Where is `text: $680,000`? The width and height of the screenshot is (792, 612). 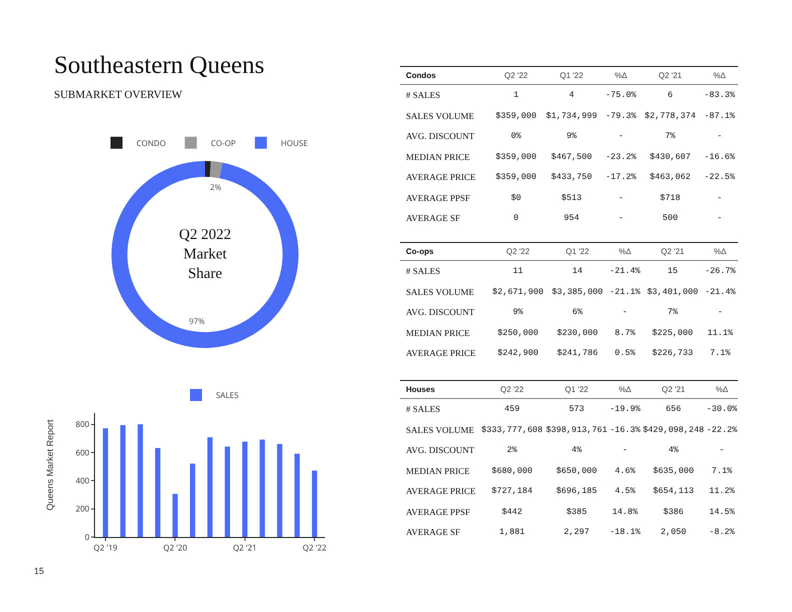
text: $680,000 is located at coordinates (512, 471).